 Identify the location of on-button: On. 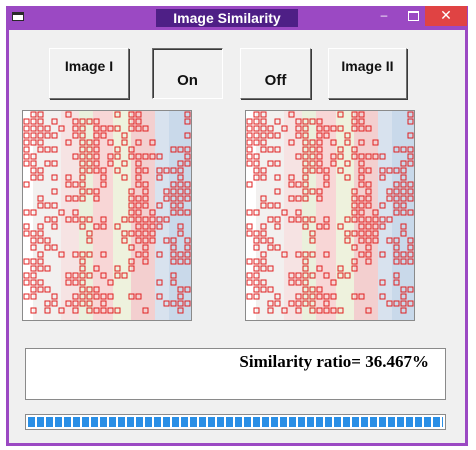
(187, 73).